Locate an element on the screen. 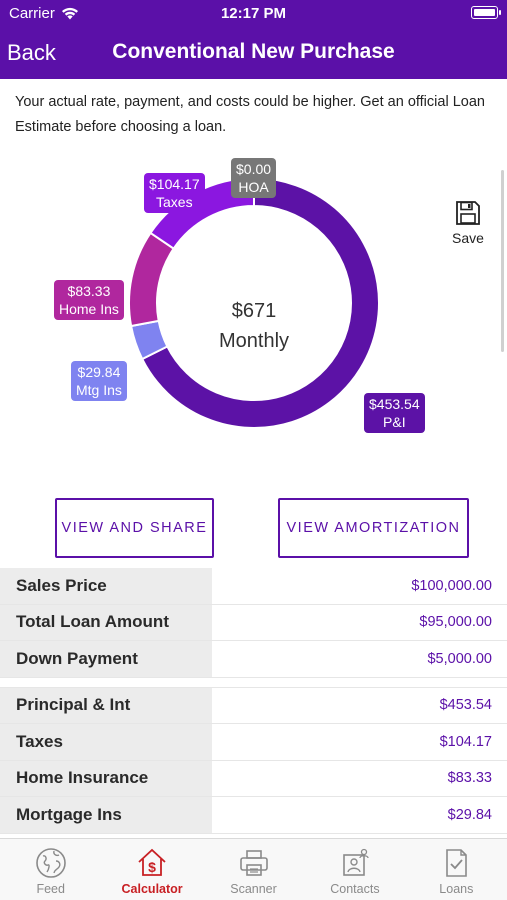 The image size is (507, 900). save-button: Save is located at coordinates (468, 223).